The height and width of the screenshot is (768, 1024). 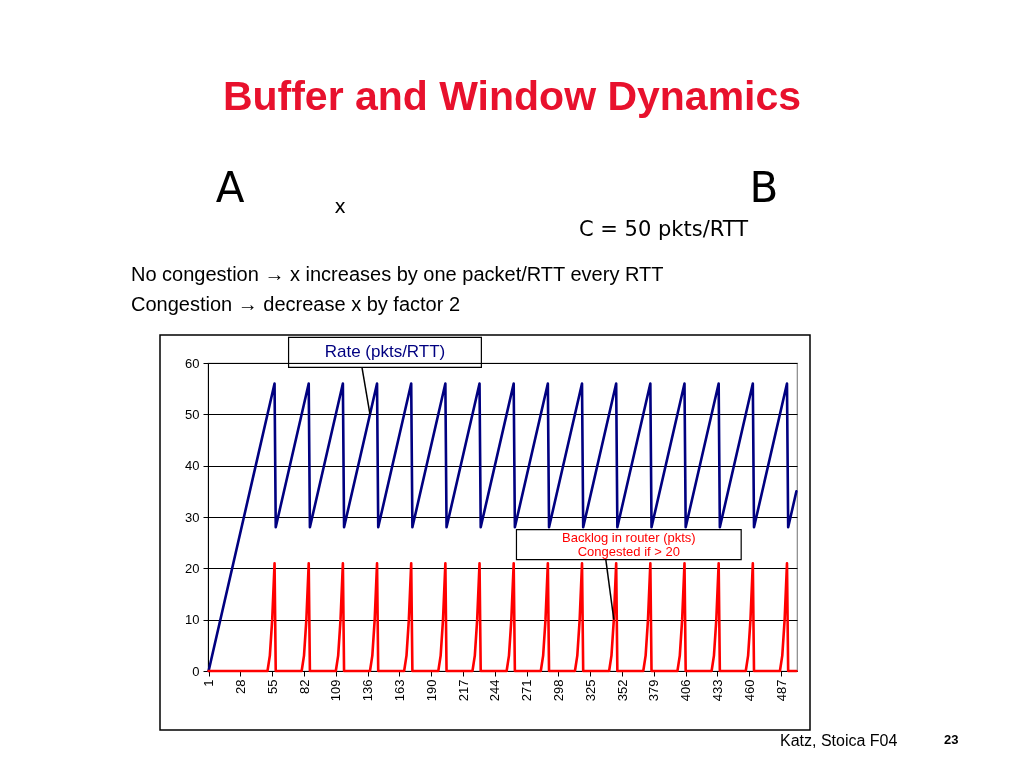 What do you see at coordinates (196, 671) in the screenshot?
I see `y-tick-label: 0` at bounding box center [196, 671].